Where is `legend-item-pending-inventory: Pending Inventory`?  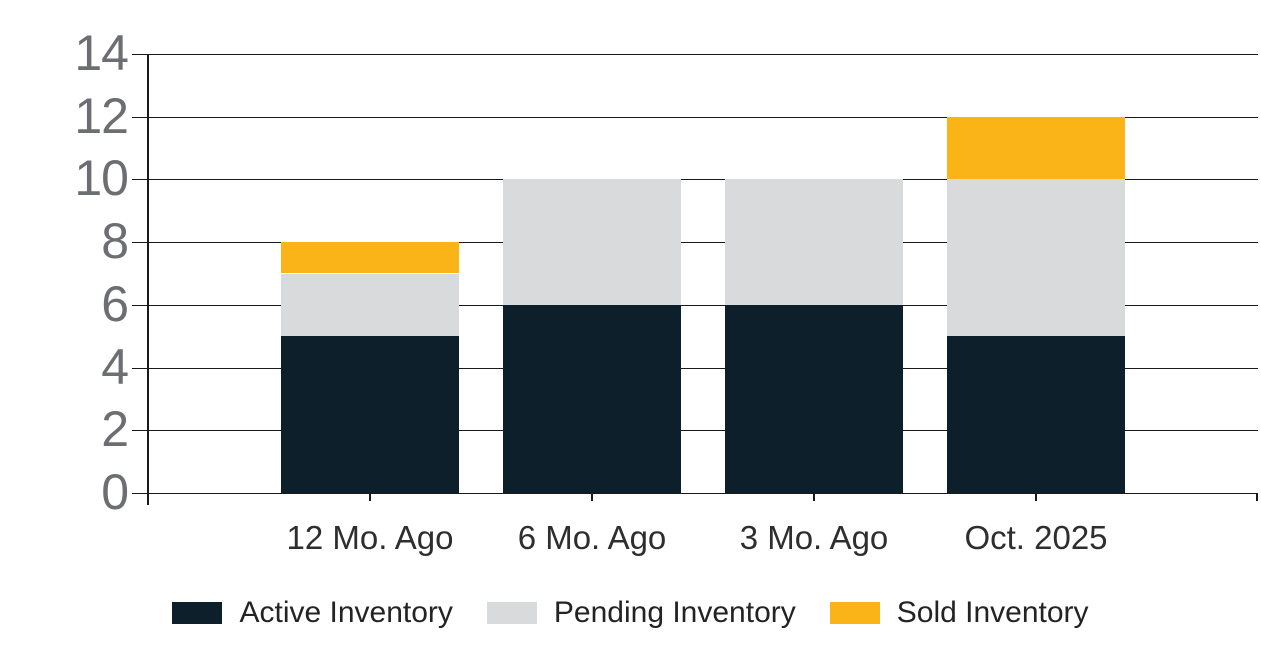 legend-item-pending-inventory: Pending Inventory is located at coordinates (641, 613).